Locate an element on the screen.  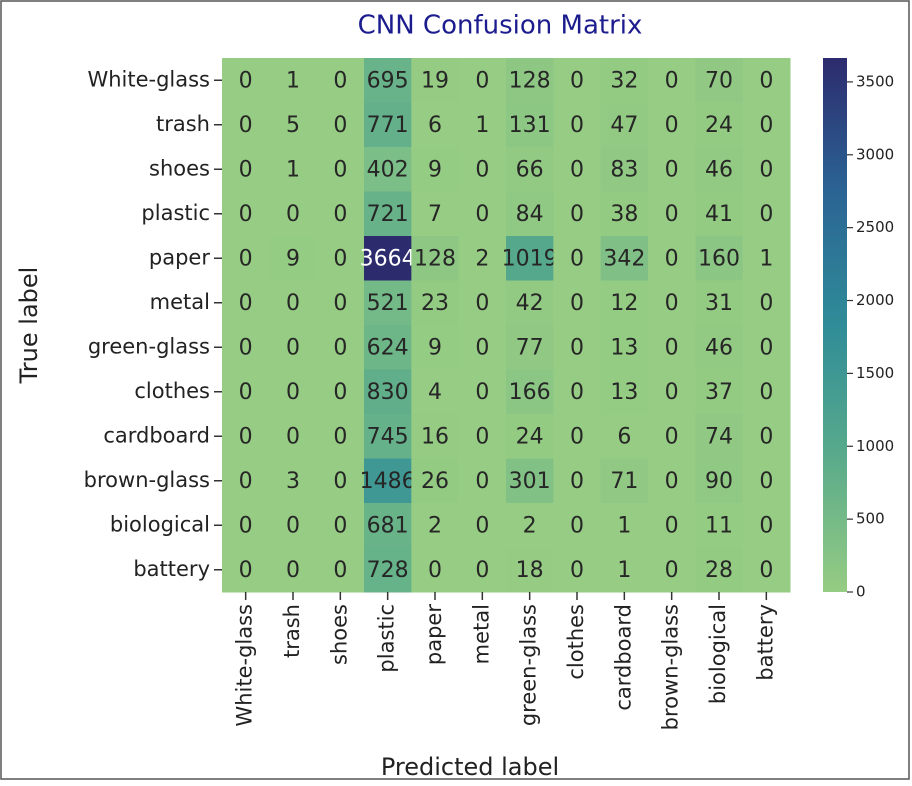
x-tick-label: shoes is located at coordinates (339, 634).